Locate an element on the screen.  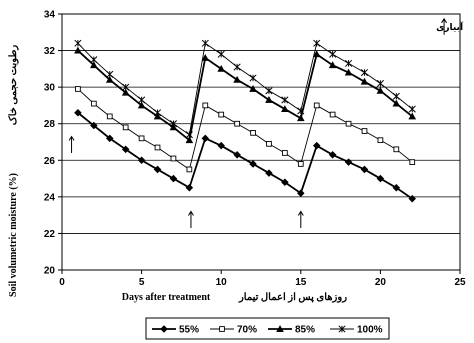
irrigation-annotation: آبیاری is located at coordinates (450, 26).